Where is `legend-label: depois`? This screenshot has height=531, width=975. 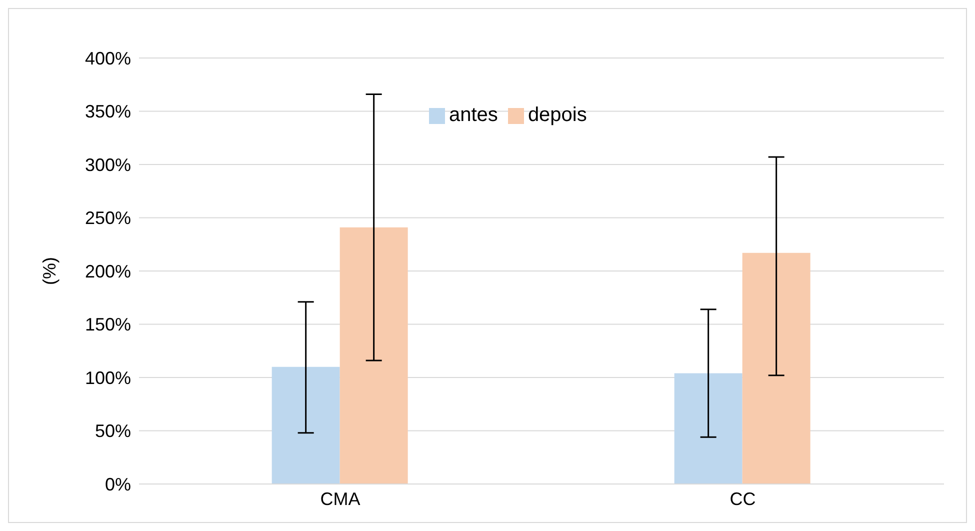
legend-label: depois is located at coordinates (557, 115).